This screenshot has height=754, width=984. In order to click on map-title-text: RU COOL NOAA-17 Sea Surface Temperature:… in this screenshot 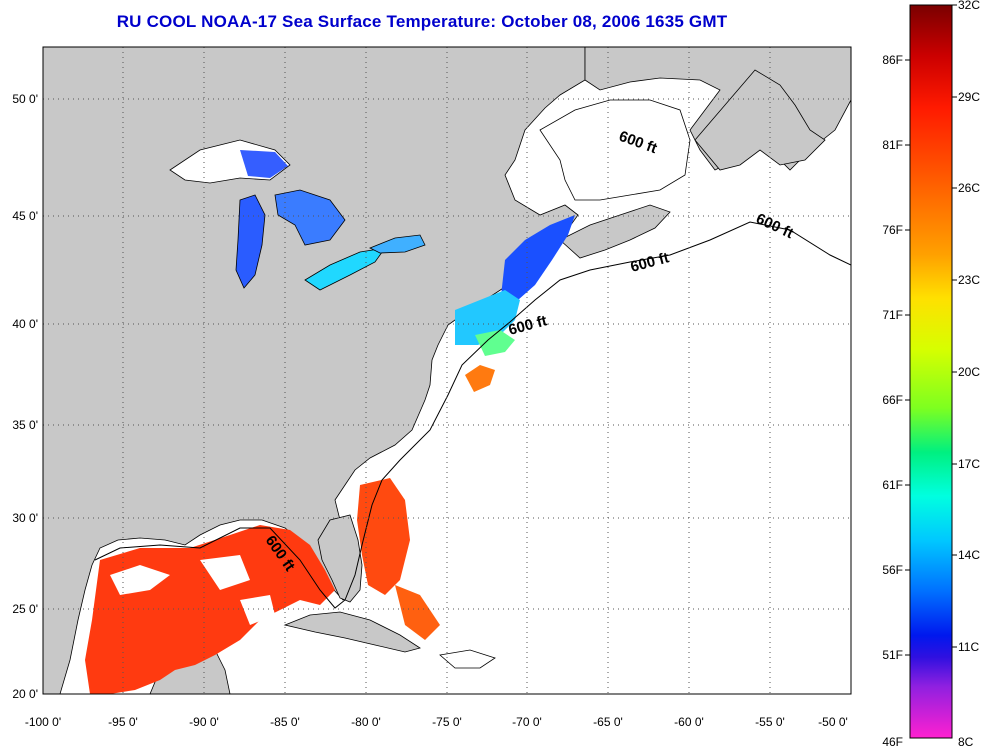, I will do `click(422, 21)`.